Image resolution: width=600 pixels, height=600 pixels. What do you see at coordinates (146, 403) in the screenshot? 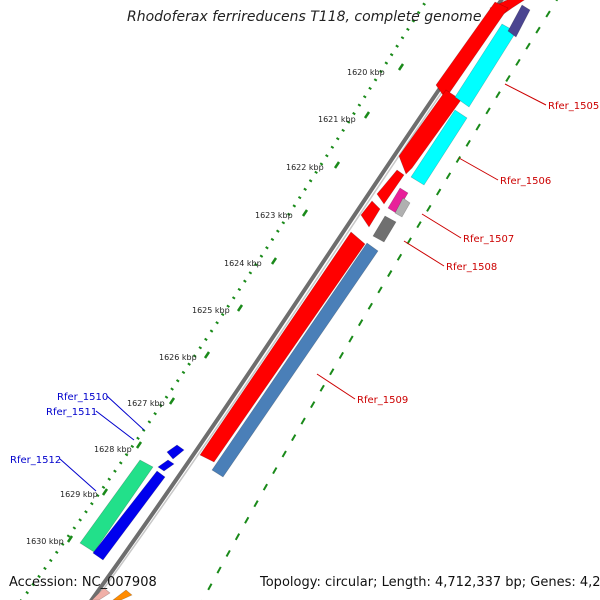
I see `kbp-tick-label: 1627 kbp` at bounding box center [146, 403].